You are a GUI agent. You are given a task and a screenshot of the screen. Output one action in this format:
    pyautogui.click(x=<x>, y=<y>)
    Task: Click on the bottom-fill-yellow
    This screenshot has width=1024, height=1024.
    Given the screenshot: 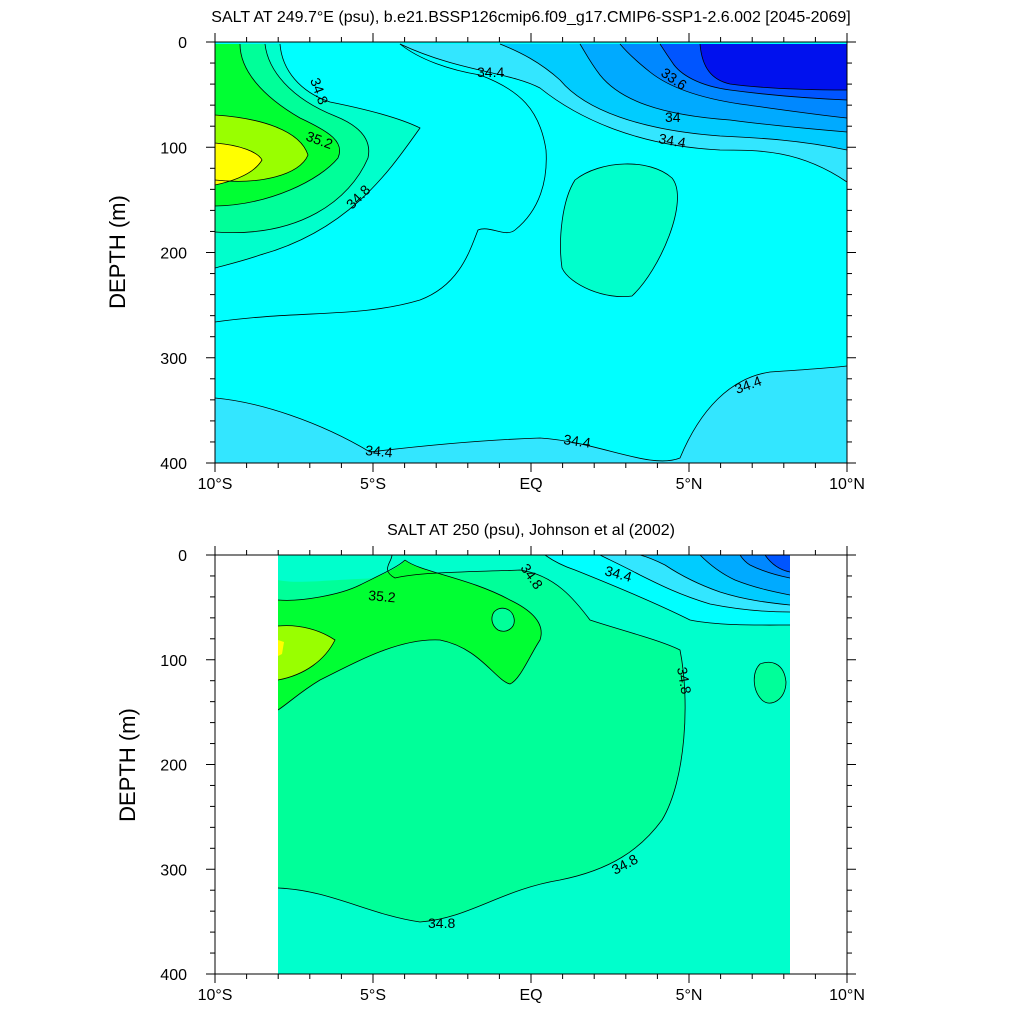 What is the action you would take?
    pyautogui.click(x=281, y=648)
    